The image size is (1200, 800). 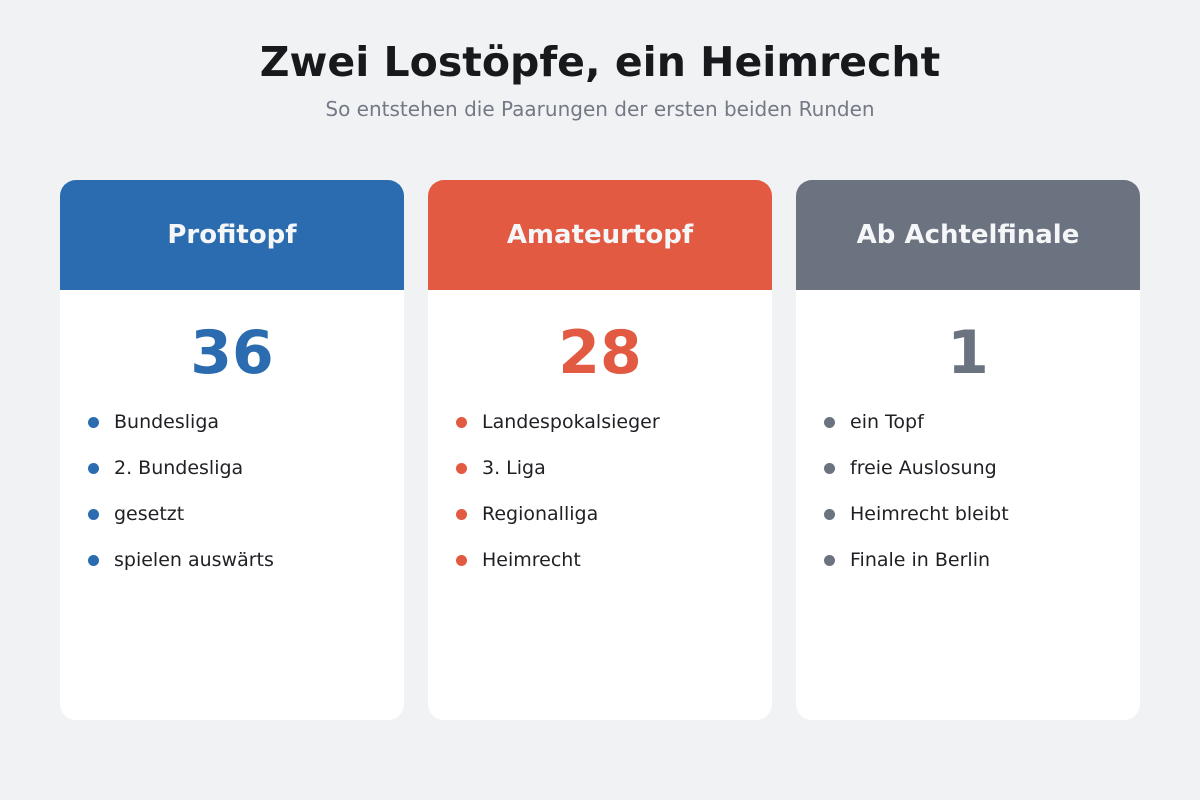 I want to click on list-item-label: Regionalliga, so click(x=540, y=514).